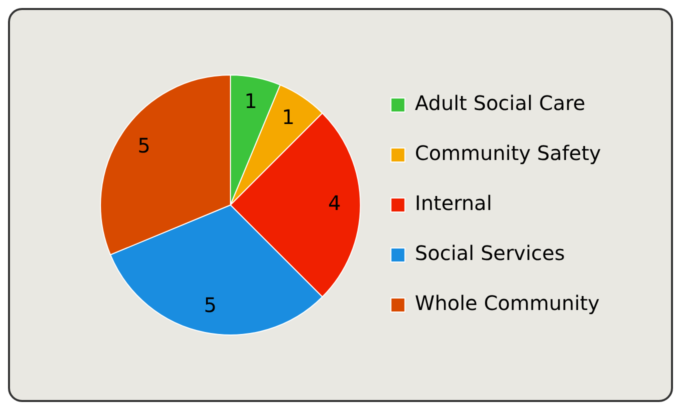  What do you see at coordinates (489, 253) in the screenshot?
I see `legend-label: Social Services` at bounding box center [489, 253].